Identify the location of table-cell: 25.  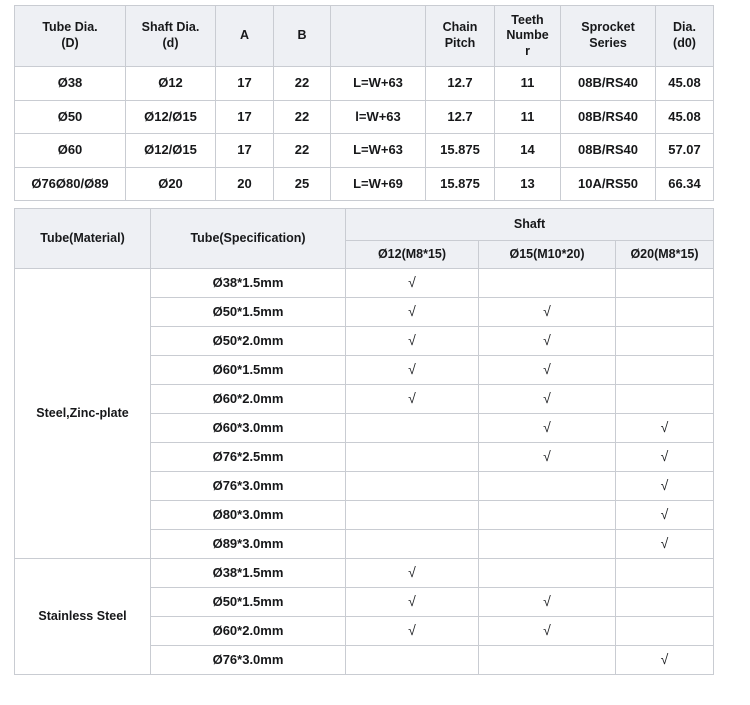
(302, 183).